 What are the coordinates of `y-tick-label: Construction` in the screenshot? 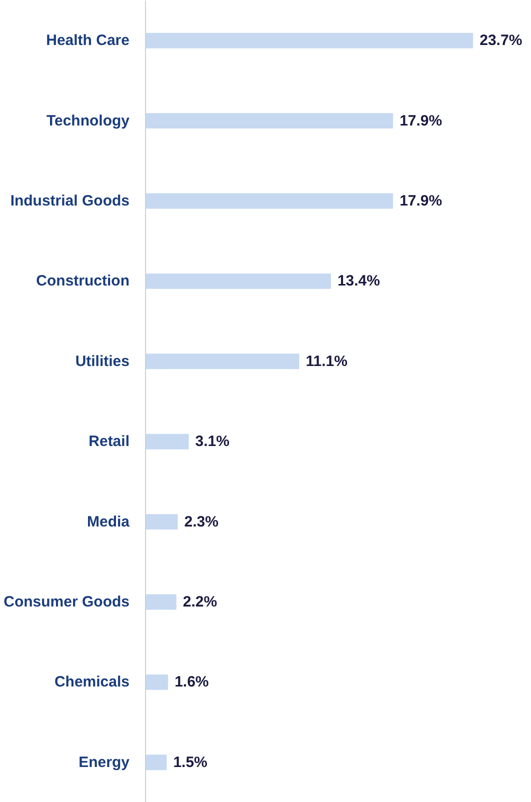 It's located at (83, 281).